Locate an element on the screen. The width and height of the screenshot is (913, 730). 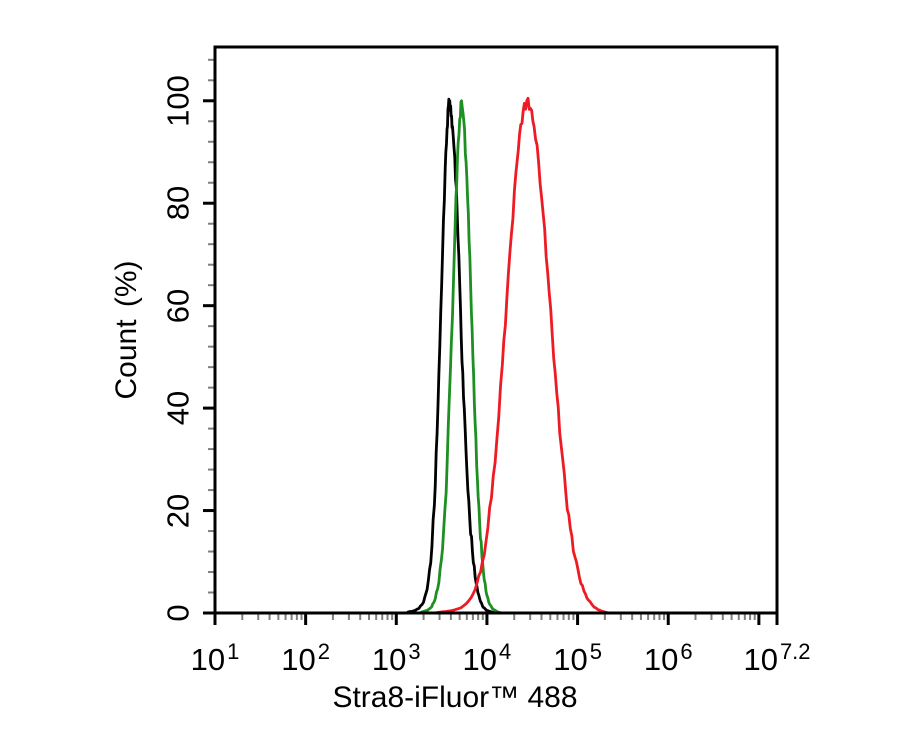
x-tick-exponent: 4 is located at coordinates (505, 651).